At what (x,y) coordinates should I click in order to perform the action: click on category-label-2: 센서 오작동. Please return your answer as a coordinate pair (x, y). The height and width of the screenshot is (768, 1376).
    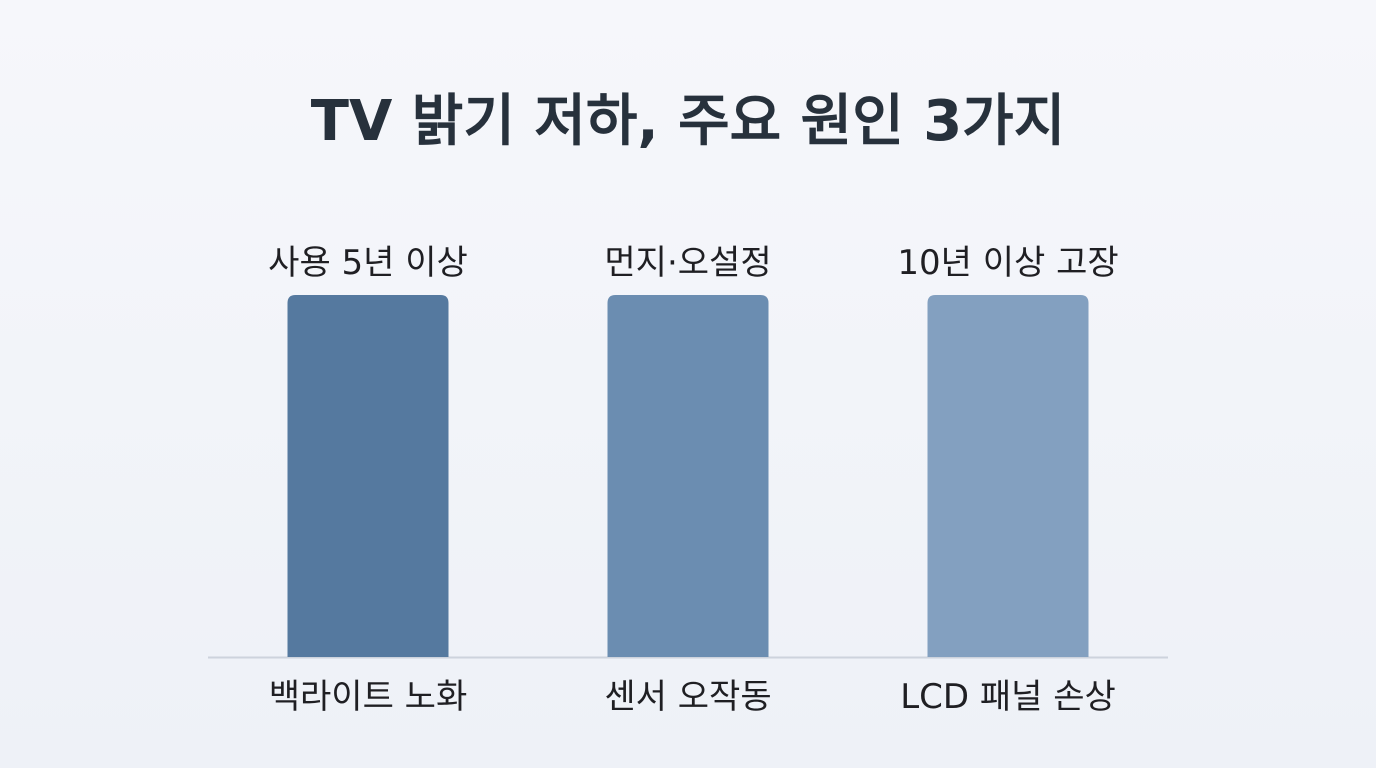
    Looking at the image, I should click on (687, 697).